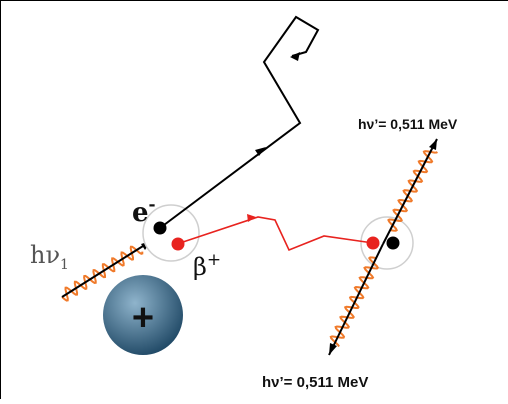 Image resolution: width=508 pixels, height=404 pixels. I want to click on annihilation-photon-bottom-label: hν’= 0,511 MeV, so click(315, 382).